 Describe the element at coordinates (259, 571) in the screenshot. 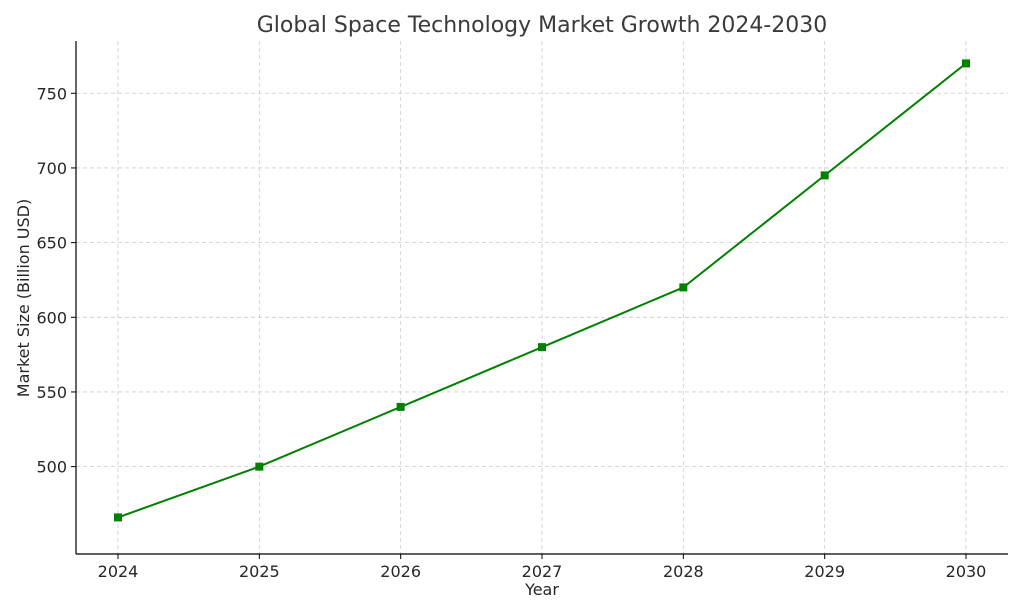

I see `x-tick-label: 2025` at that location.